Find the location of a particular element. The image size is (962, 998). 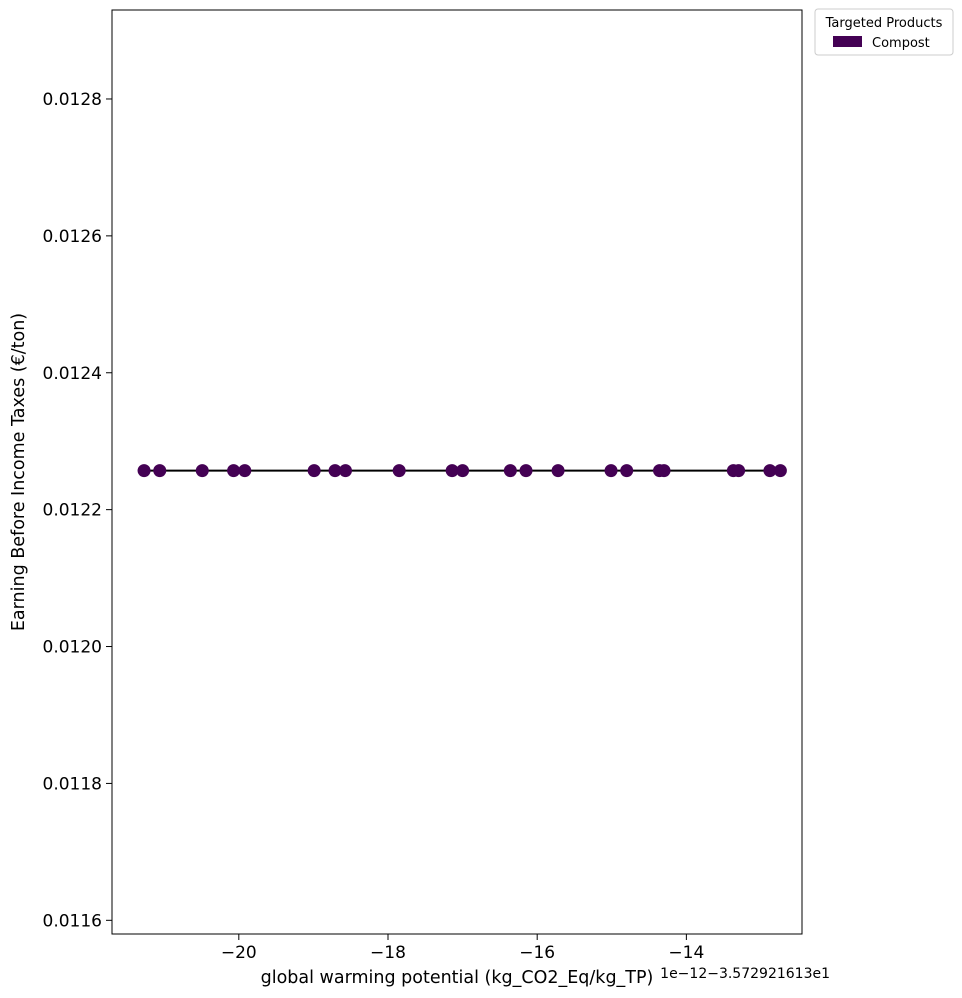

x-tick-label: −18 is located at coordinates (388, 953).